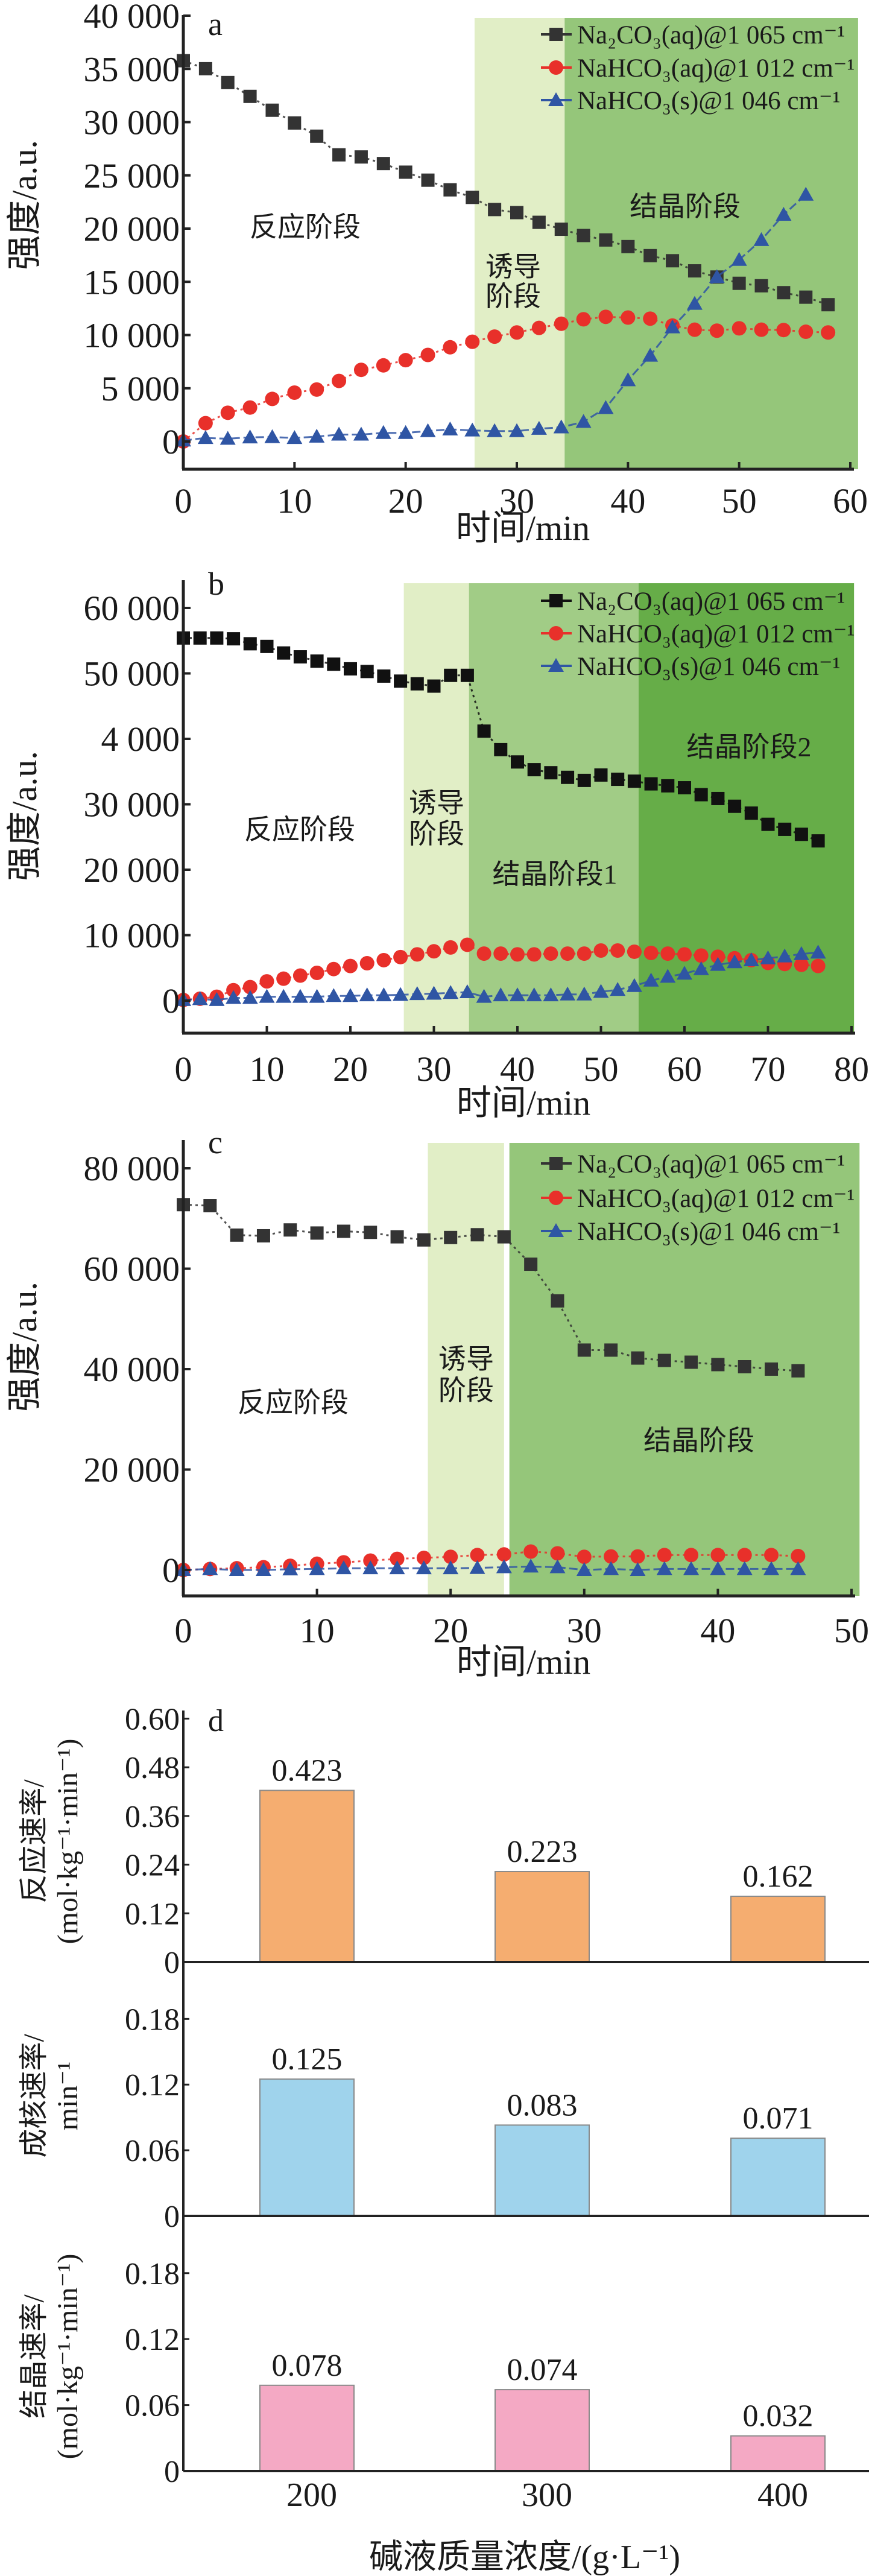 Image resolution: width=869 pixels, height=2576 pixels. What do you see at coordinates (782, 2495) in the screenshot?
I see `x-tick-label: 400` at bounding box center [782, 2495].